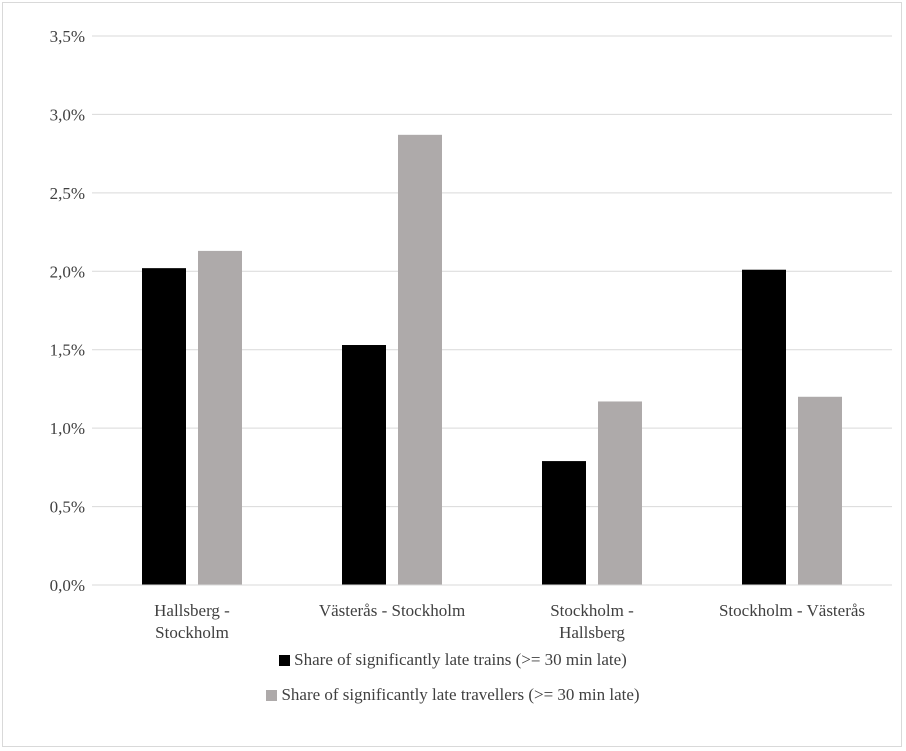 This screenshot has height=751, width=906. I want to click on y-tick-label: 0,5%, so click(67, 507).